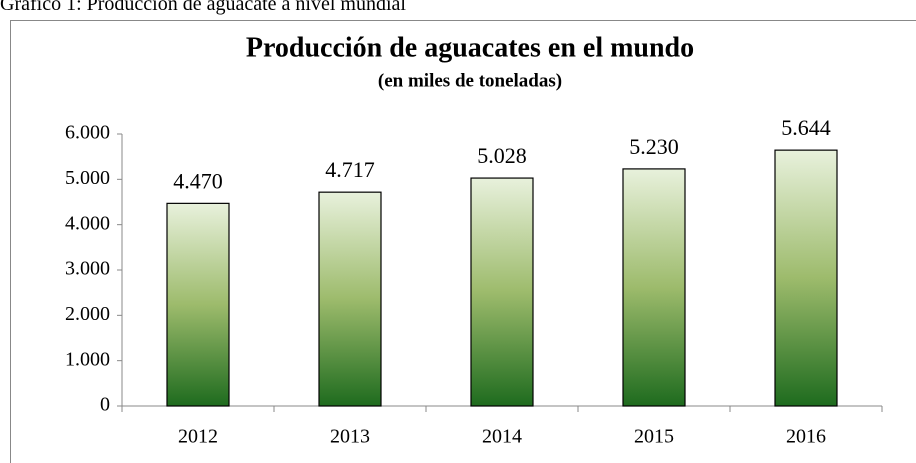  Describe the element at coordinates (350, 169) in the screenshot. I see `value-label: 4.717` at that location.